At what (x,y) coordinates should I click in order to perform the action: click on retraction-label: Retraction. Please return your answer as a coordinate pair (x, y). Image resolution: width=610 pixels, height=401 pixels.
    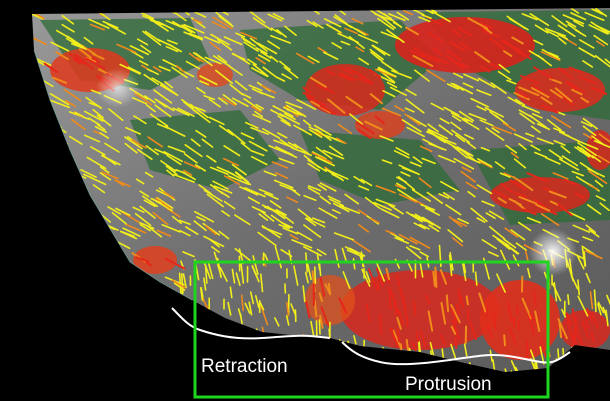
    Looking at the image, I should click on (244, 366).